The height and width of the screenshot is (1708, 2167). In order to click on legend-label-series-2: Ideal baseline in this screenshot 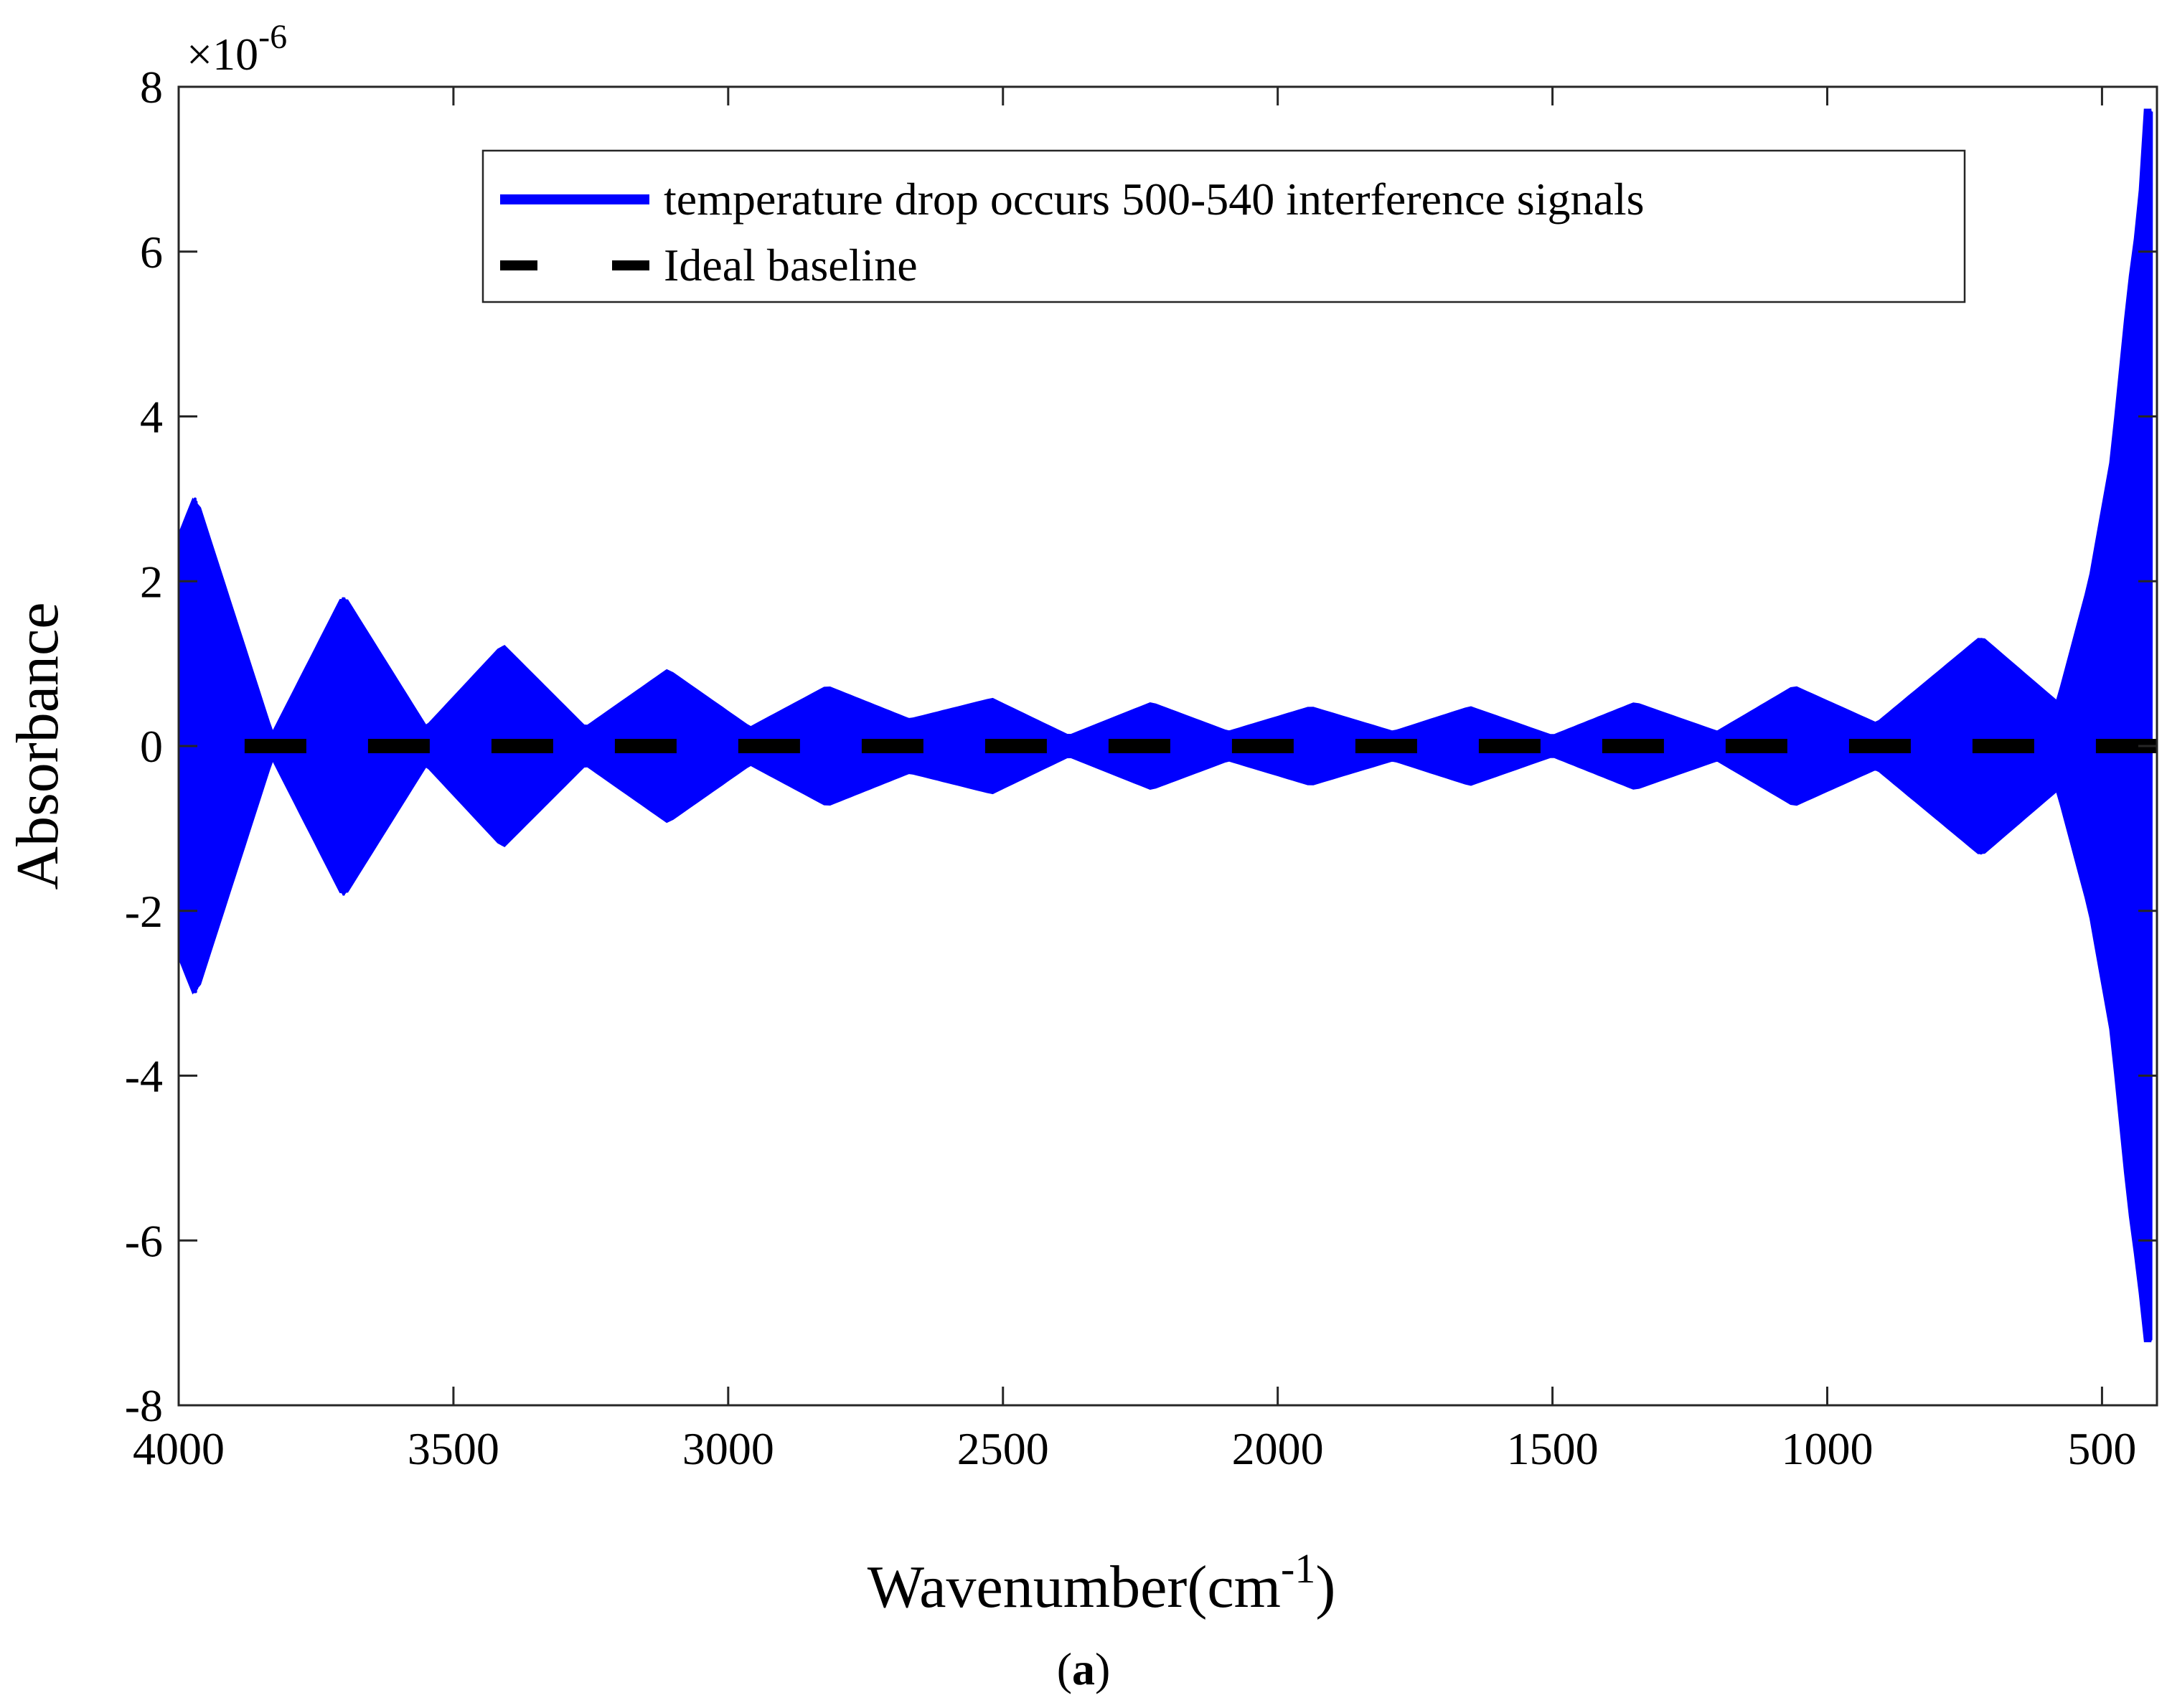, I will do `click(791, 265)`.